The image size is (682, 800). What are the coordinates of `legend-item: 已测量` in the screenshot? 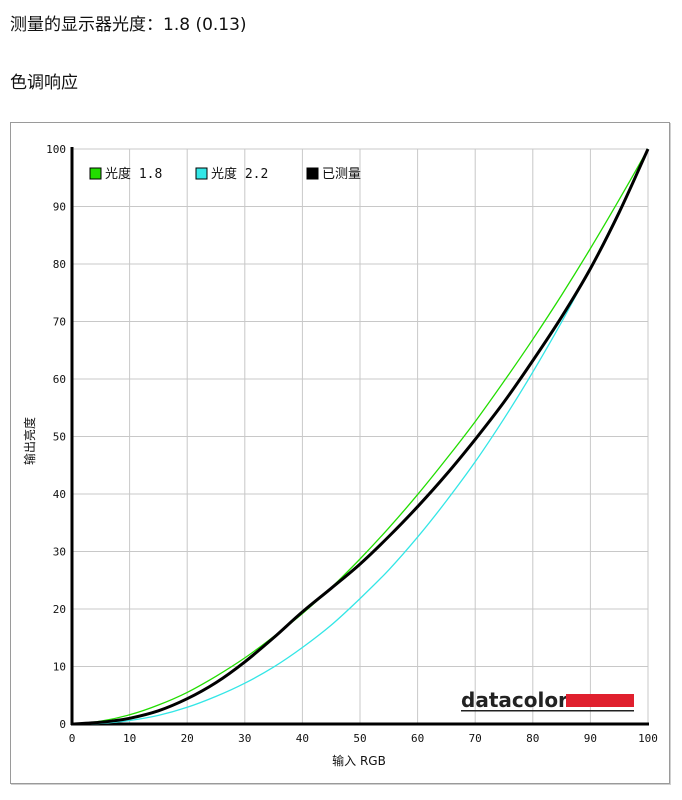 It's located at (333, 174).